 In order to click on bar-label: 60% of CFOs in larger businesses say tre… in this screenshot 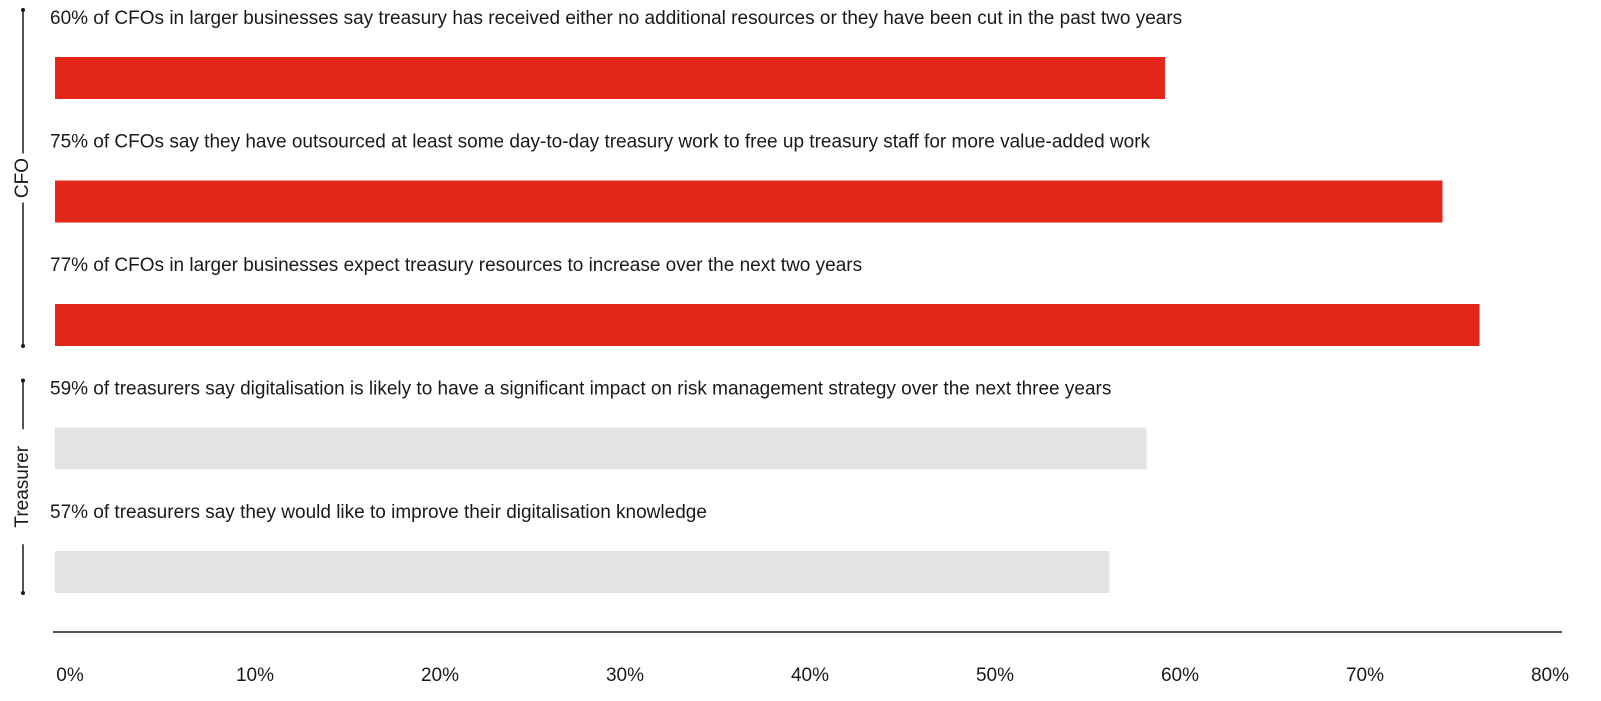, I will do `click(616, 18)`.